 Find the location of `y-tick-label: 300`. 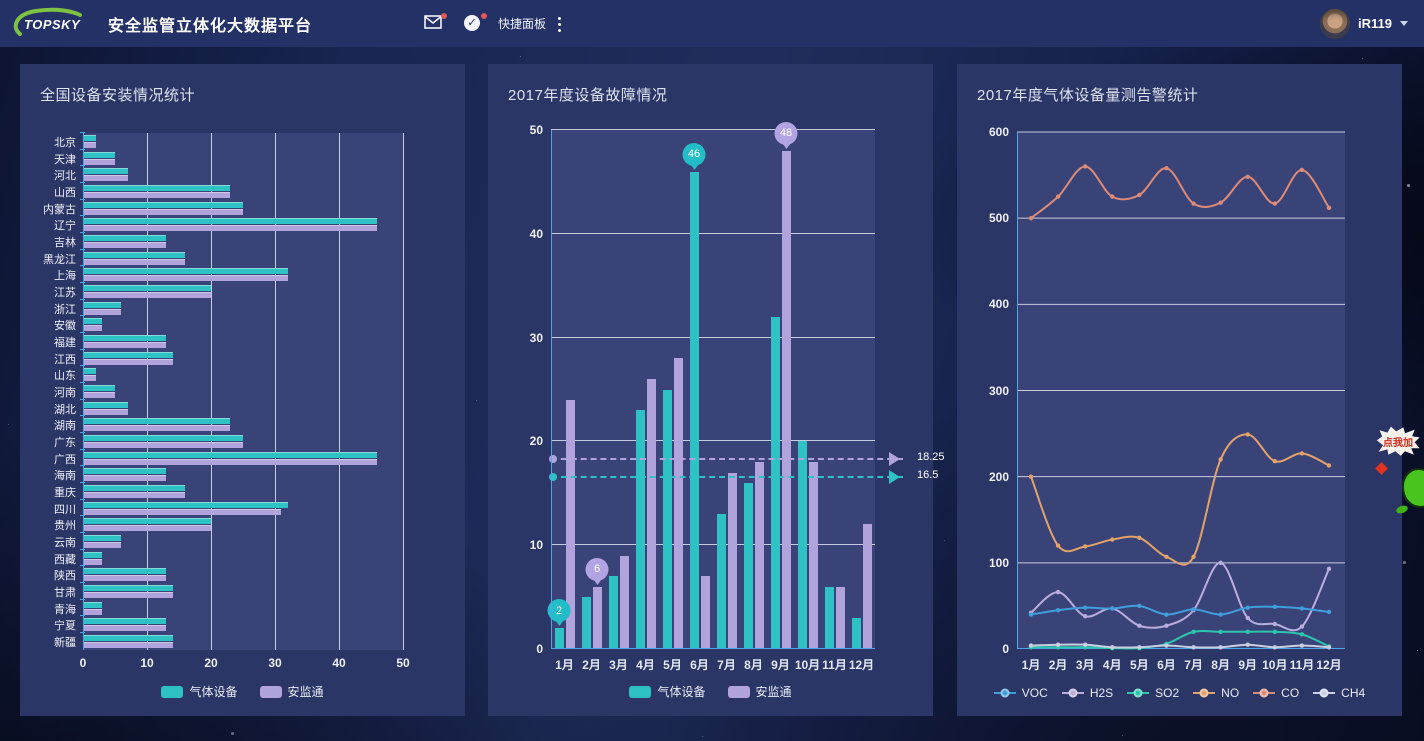

y-tick-label: 300 is located at coordinates (998, 390).